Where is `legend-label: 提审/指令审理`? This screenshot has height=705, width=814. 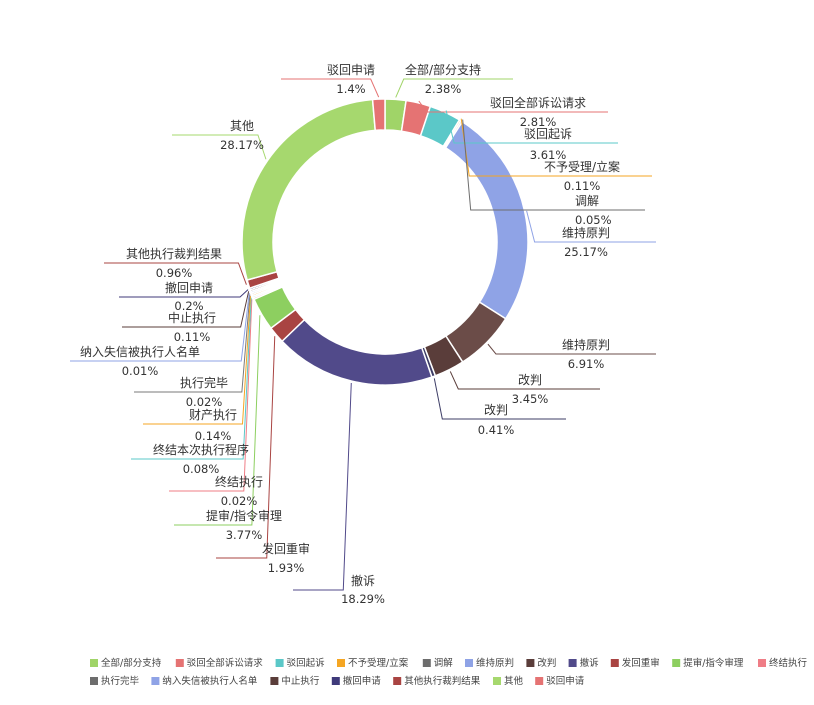
legend-label: 提审/指令审理 is located at coordinates (713, 663).